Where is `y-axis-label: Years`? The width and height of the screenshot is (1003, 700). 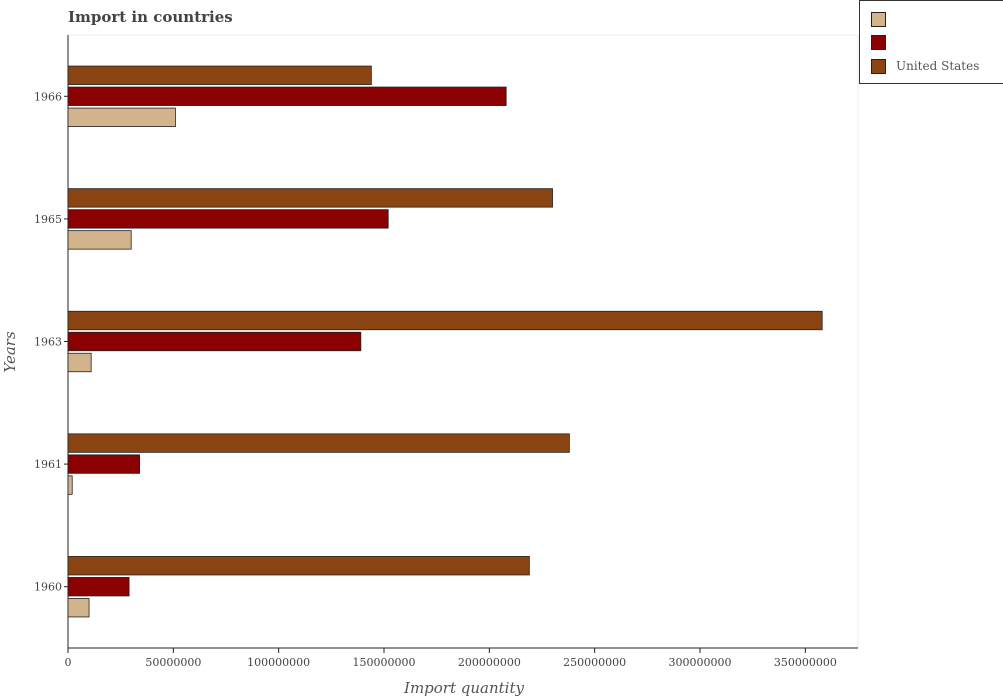
y-axis-label: Years is located at coordinates (10, 352).